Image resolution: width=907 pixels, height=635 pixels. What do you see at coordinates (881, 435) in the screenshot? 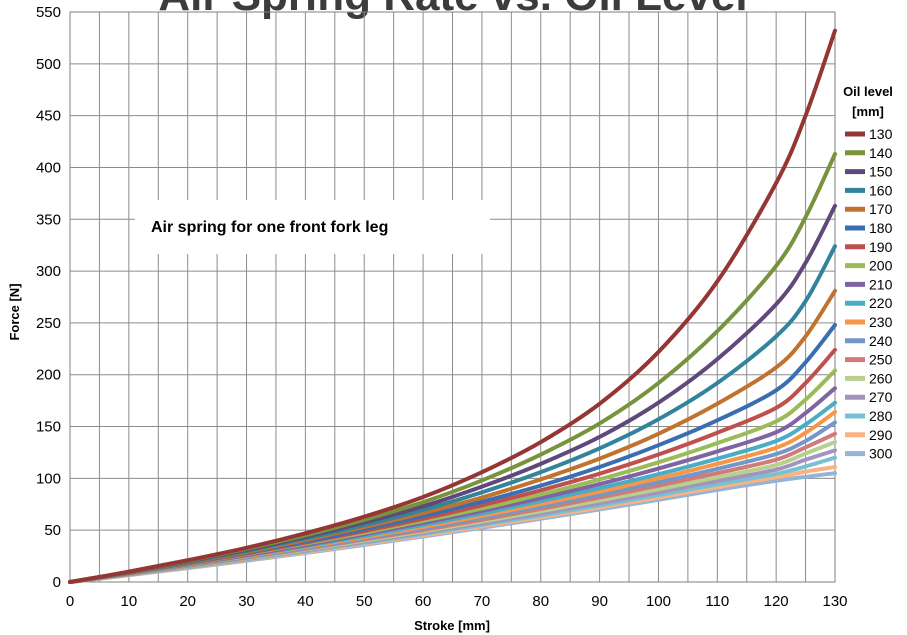
I see `legend-label-290: 290` at bounding box center [881, 435].